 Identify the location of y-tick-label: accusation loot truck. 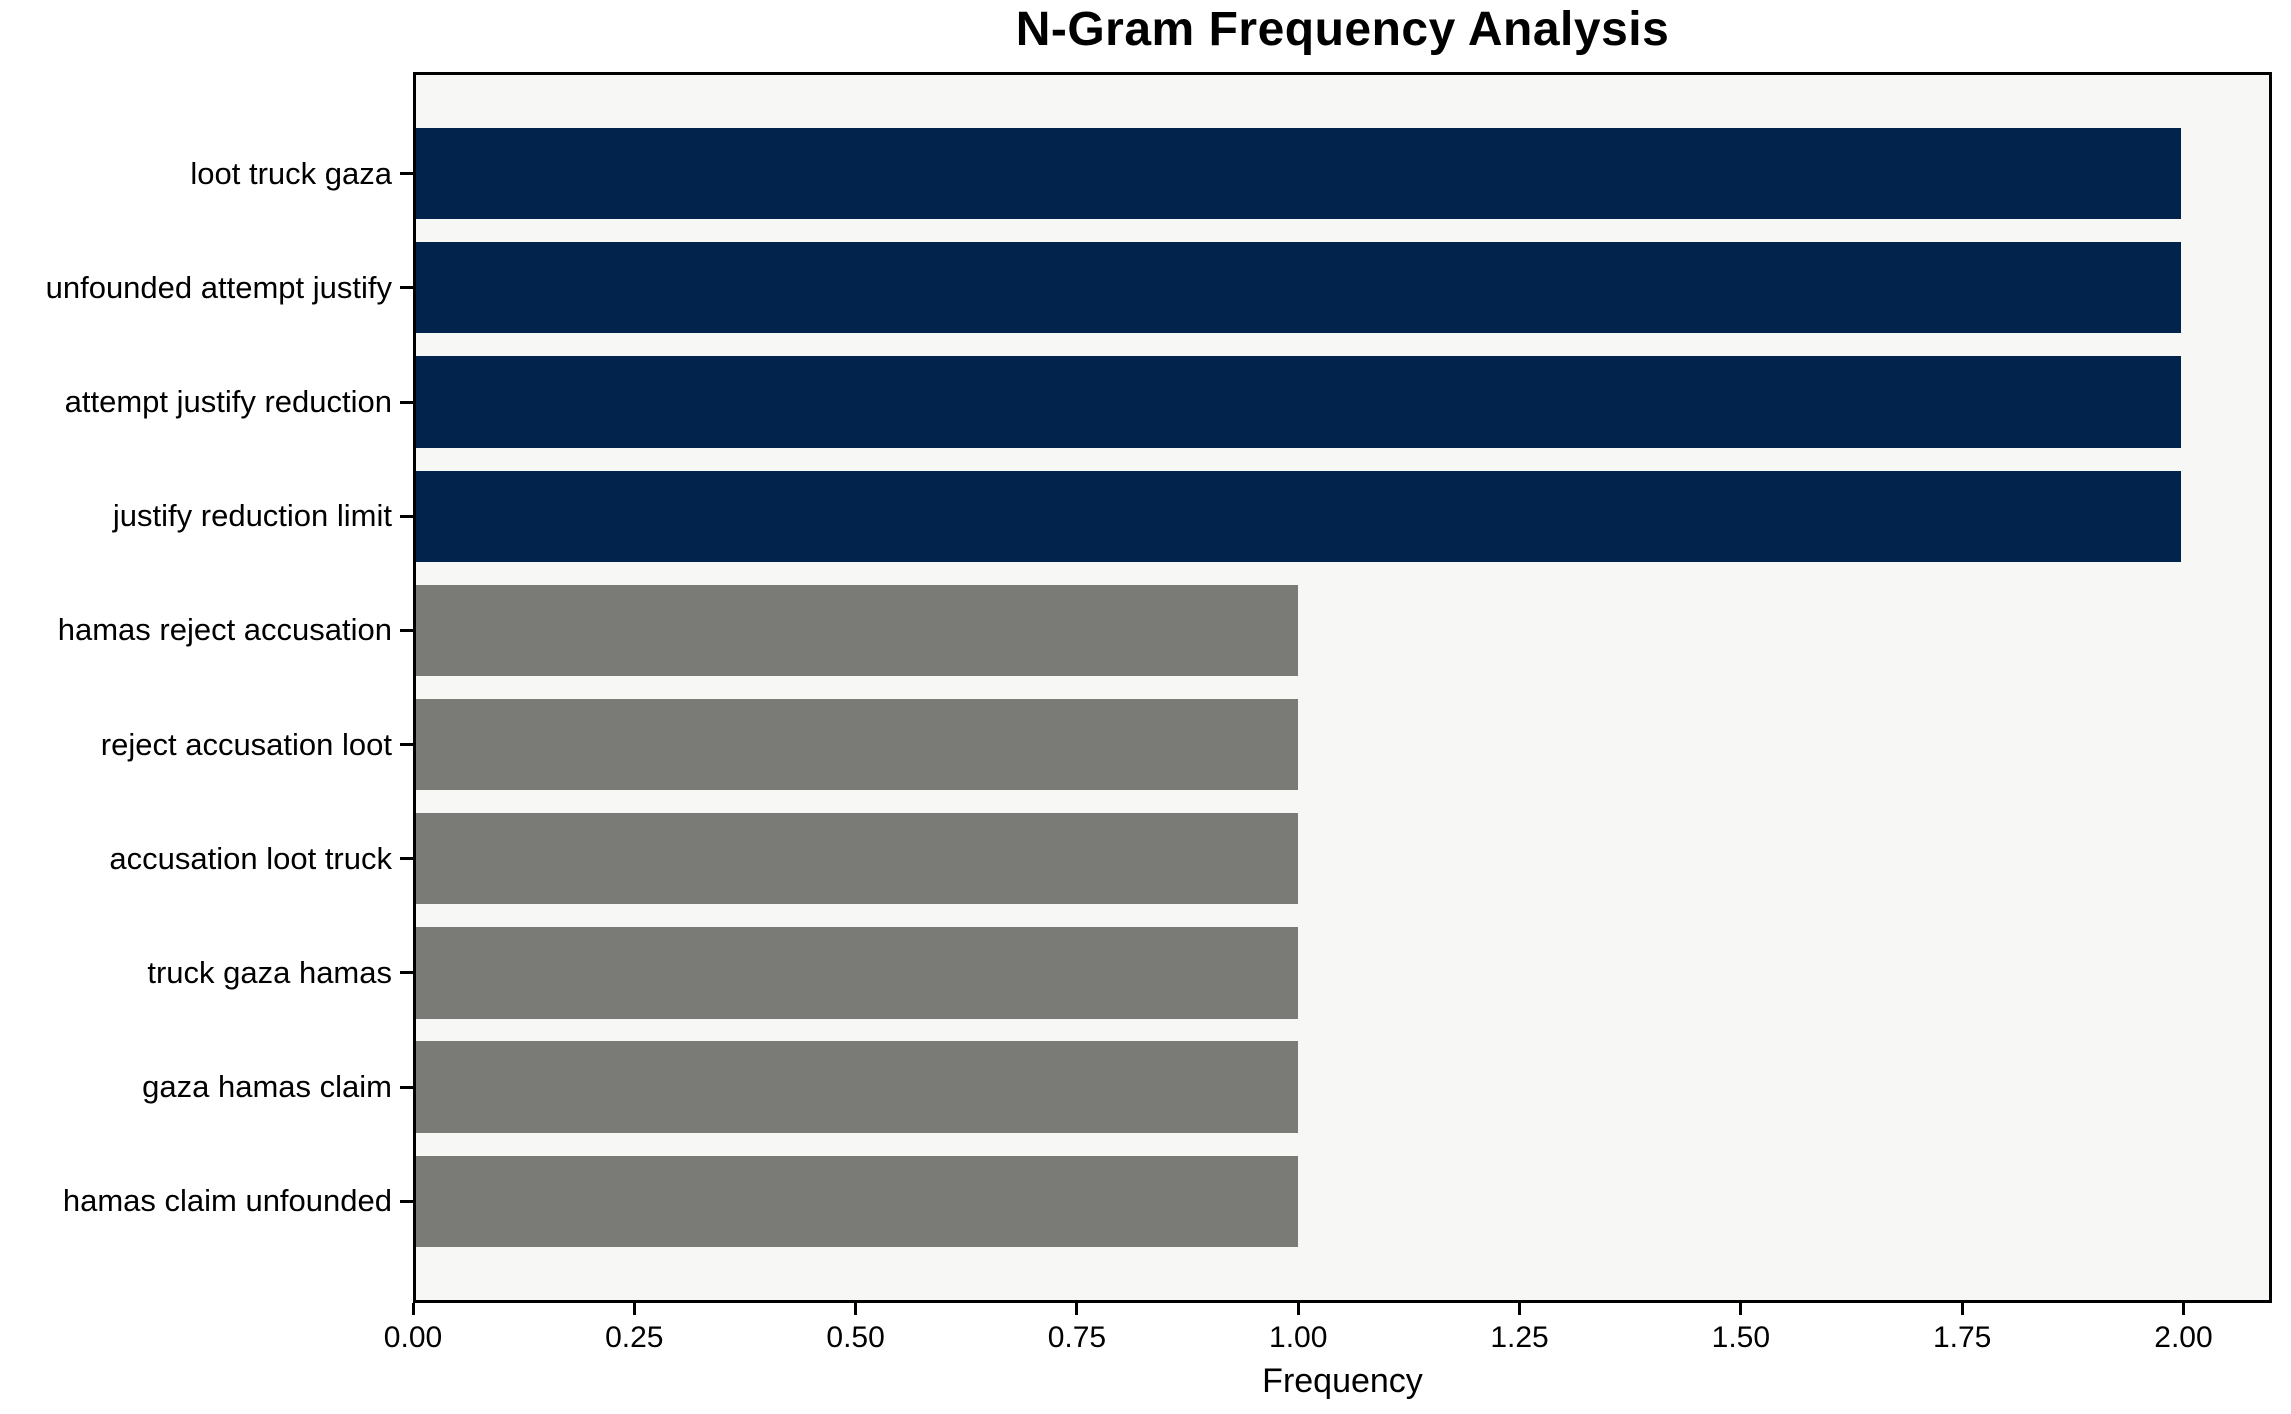
(250, 858).